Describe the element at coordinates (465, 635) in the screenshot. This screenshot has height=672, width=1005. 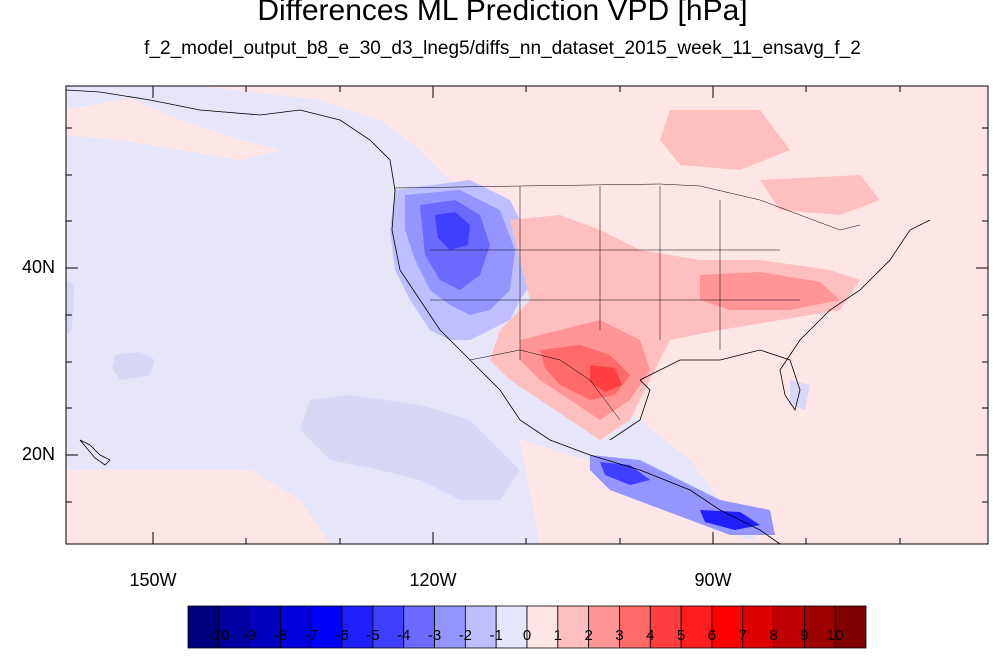
I see `colorbar-tick-label: -2` at that location.